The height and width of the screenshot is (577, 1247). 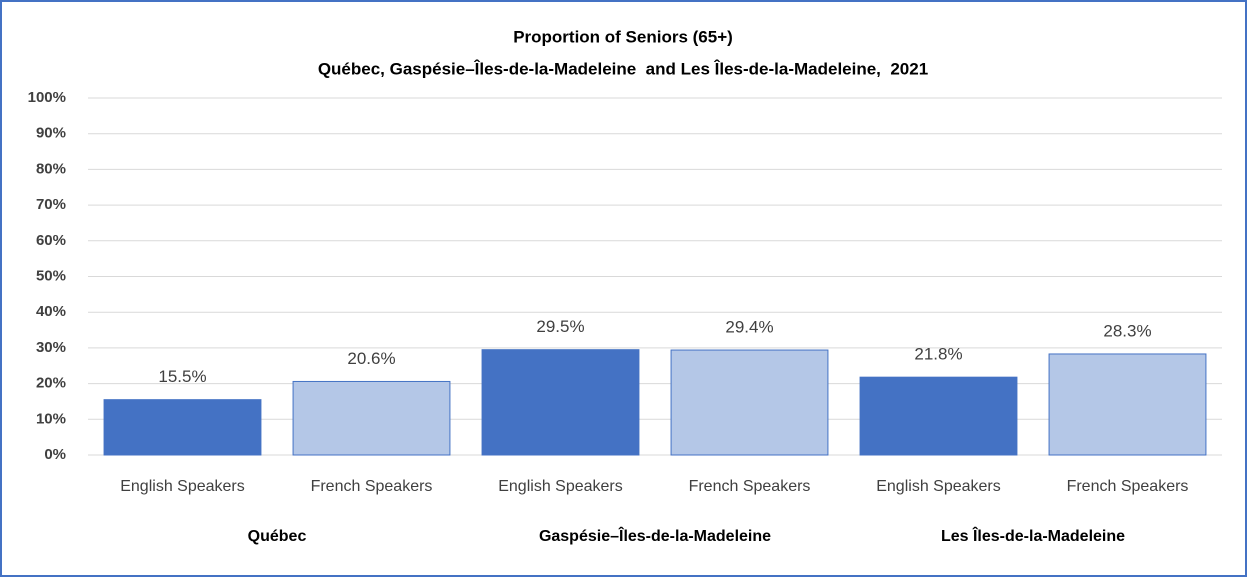 What do you see at coordinates (55, 454) in the screenshot?
I see `y-tick-label: 0%` at bounding box center [55, 454].